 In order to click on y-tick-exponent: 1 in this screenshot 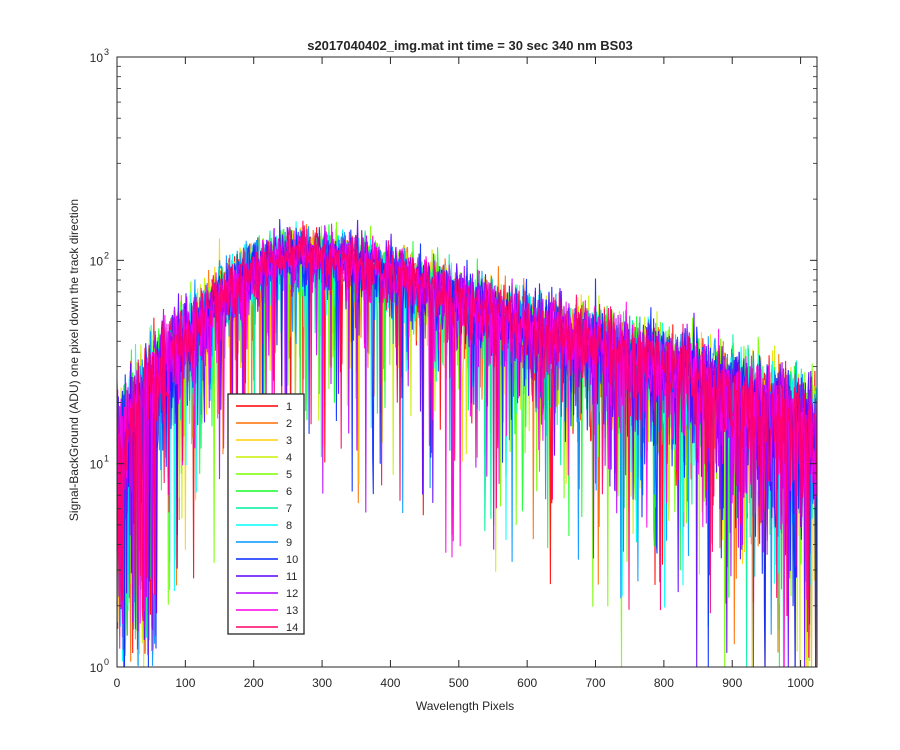, I will do `click(106, 459)`.